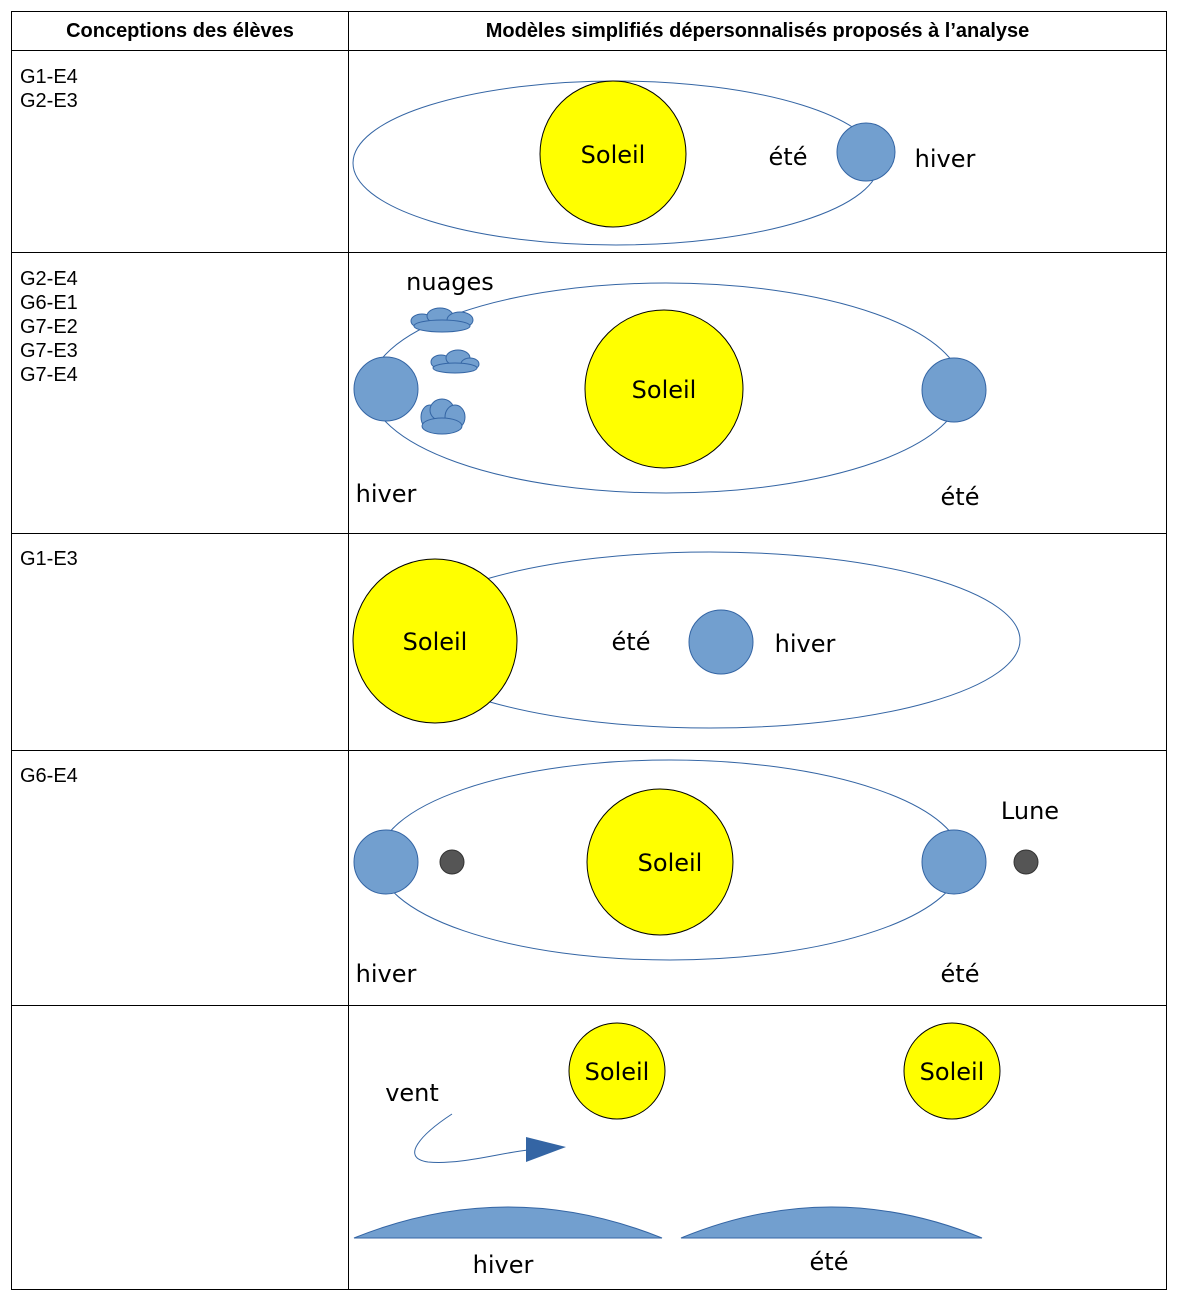 This screenshot has width=1179, height=1296. What do you see at coordinates (1030, 811) in the screenshot?
I see `lune-label: Lune` at bounding box center [1030, 811].